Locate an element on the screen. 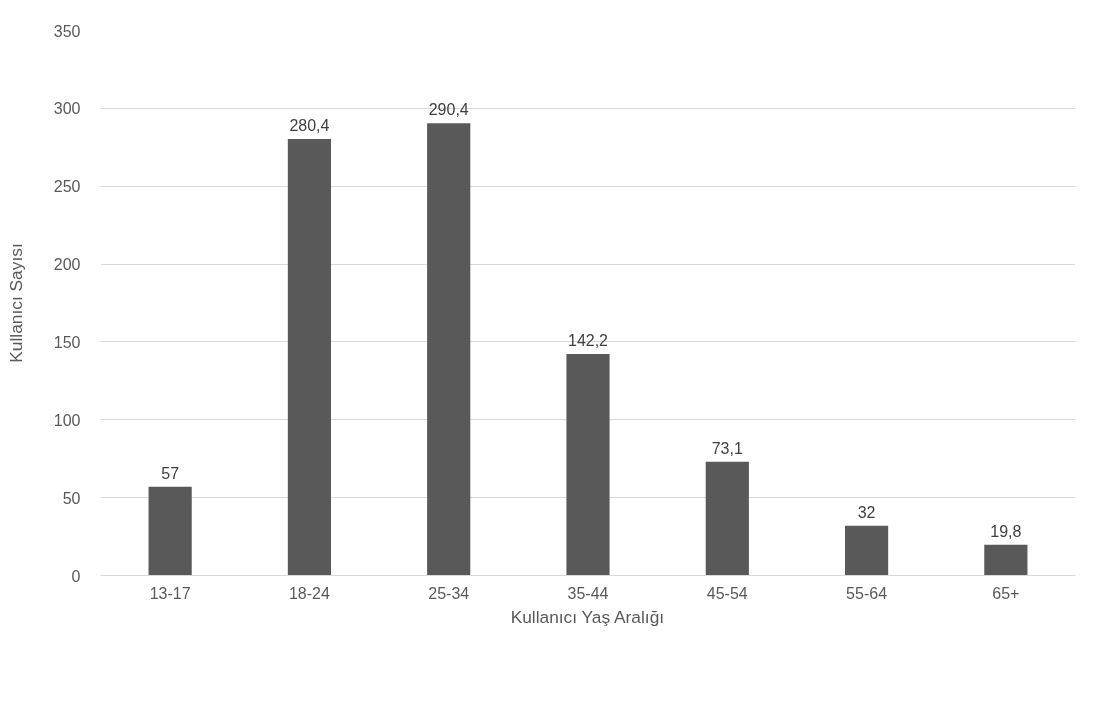 Image resolution: width=1107 pixels, height=722 pixels. y-tick-label: 200 is located at coordinates (67, 265).